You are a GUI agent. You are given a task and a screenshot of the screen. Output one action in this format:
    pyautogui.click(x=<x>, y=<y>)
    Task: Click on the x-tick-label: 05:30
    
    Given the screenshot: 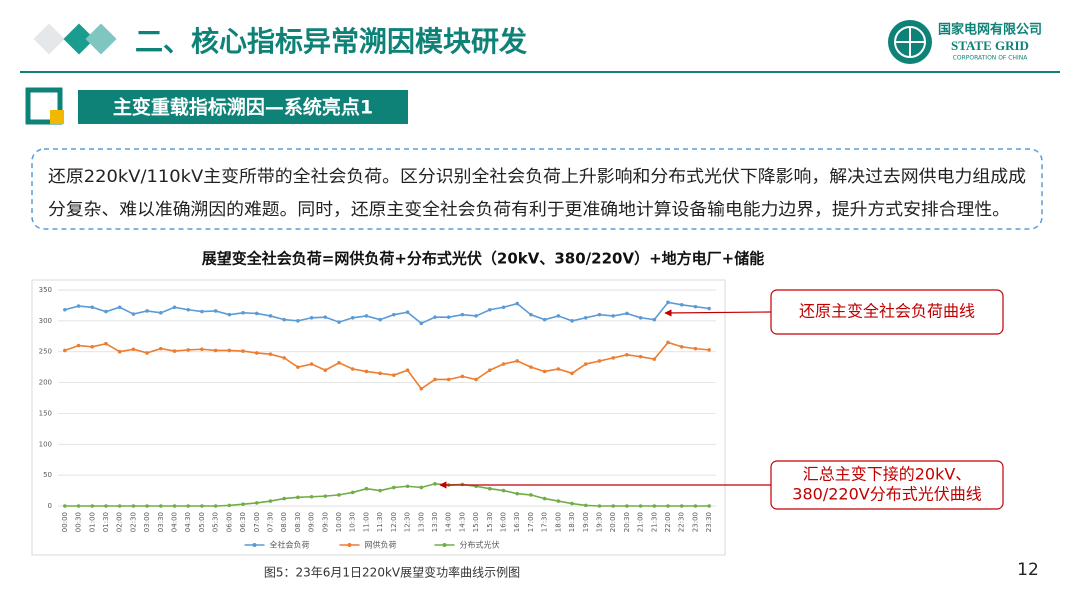 What is the action you would take?
    pyautogui.click(x=216, y=522)
    